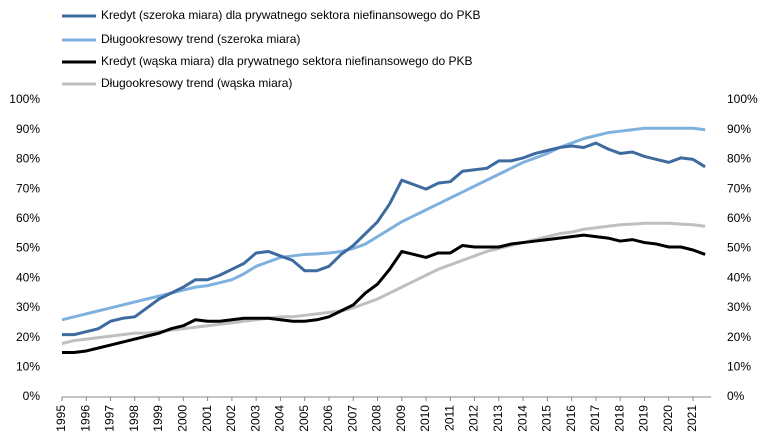 This screenshot has width=762, height=437. I want to click on y-tick-label: 30%, so click(28, 307).